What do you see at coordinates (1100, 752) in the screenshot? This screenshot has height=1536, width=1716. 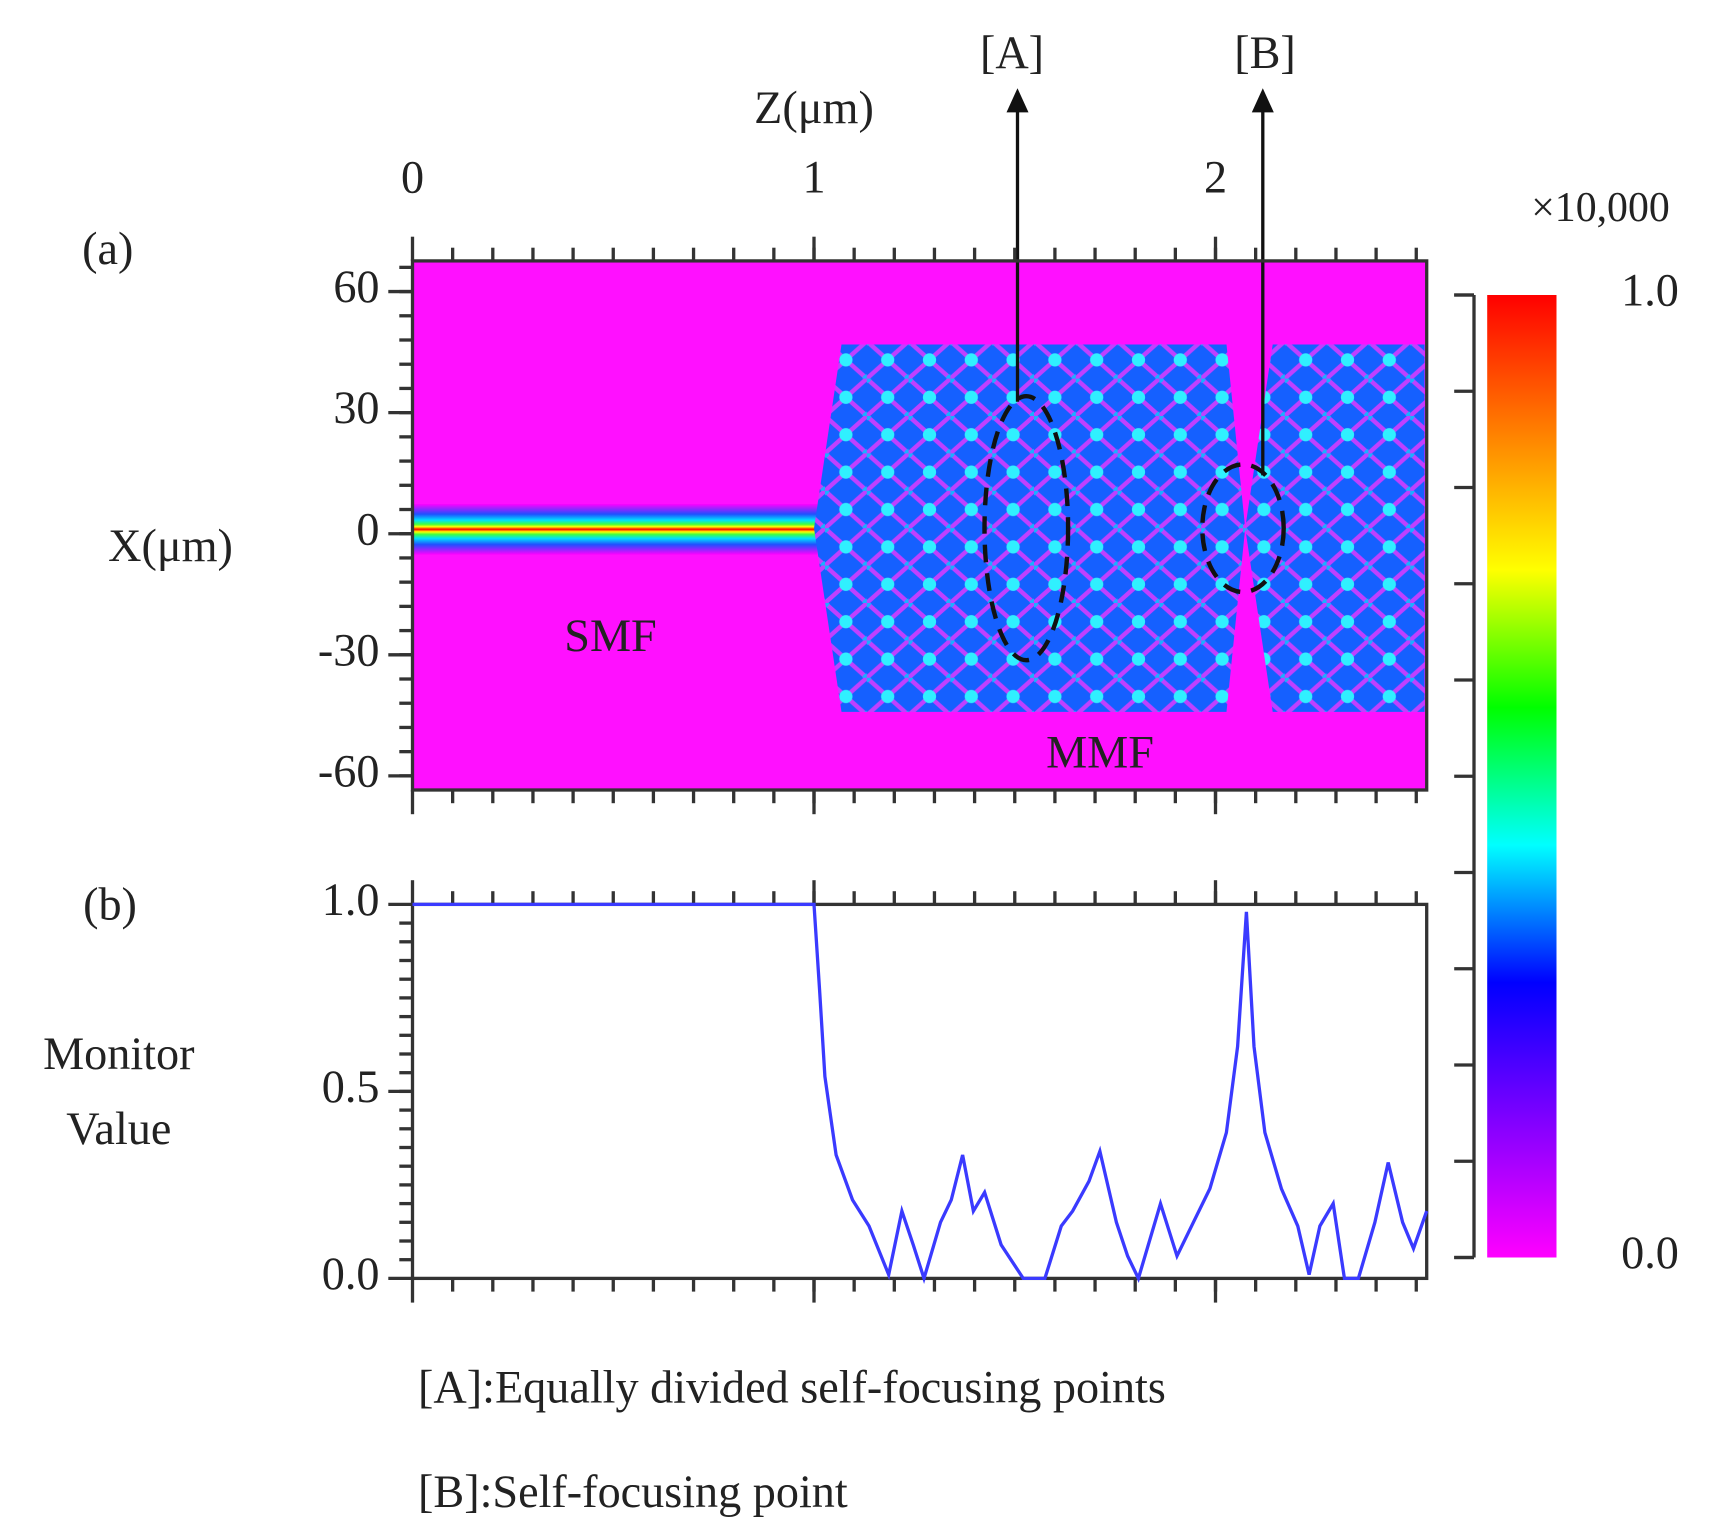 I see `region-label: MMF` at bounding box center [1100, 752].